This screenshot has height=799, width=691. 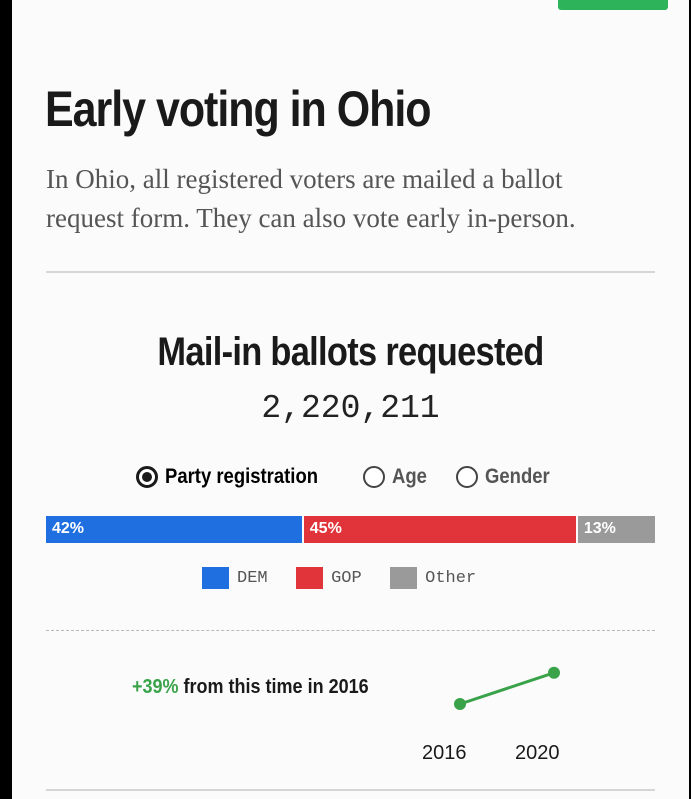 I want to click on legend-swatch-gop, so click(x=310, y=578).